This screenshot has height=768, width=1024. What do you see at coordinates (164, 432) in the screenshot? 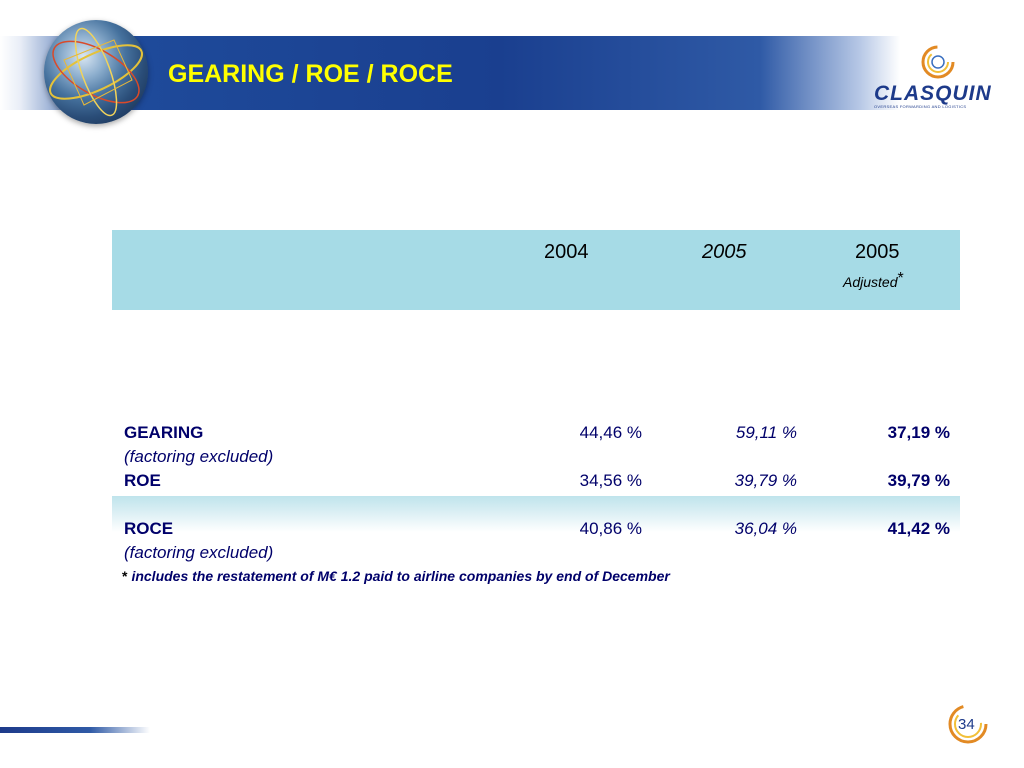
I see `row-label-gearing: GEARING` at bounding box center [164, 432].